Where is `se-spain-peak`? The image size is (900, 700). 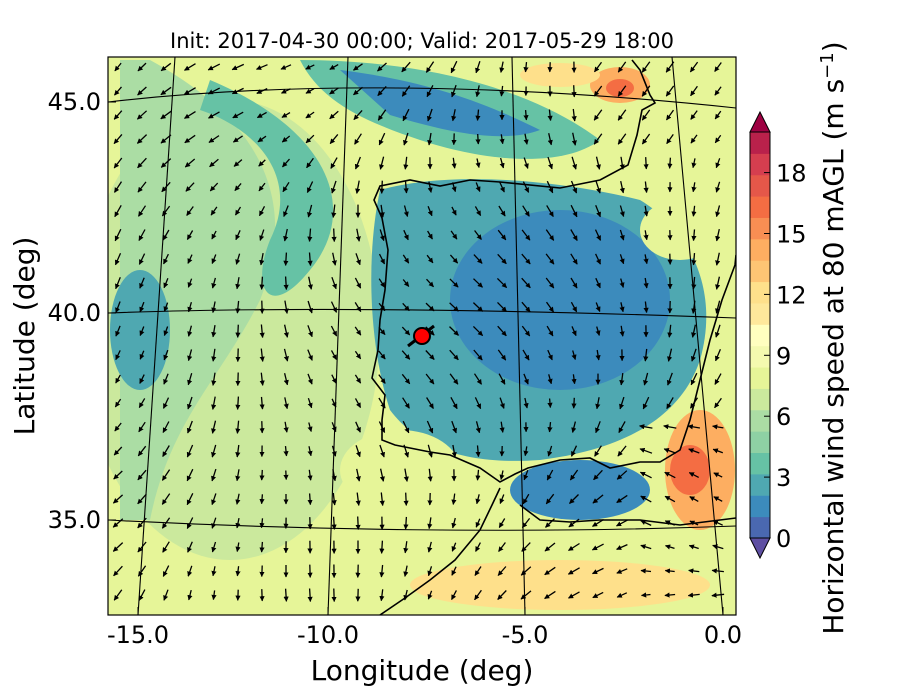
se-spain-peak is located at coordinates (690, 470).